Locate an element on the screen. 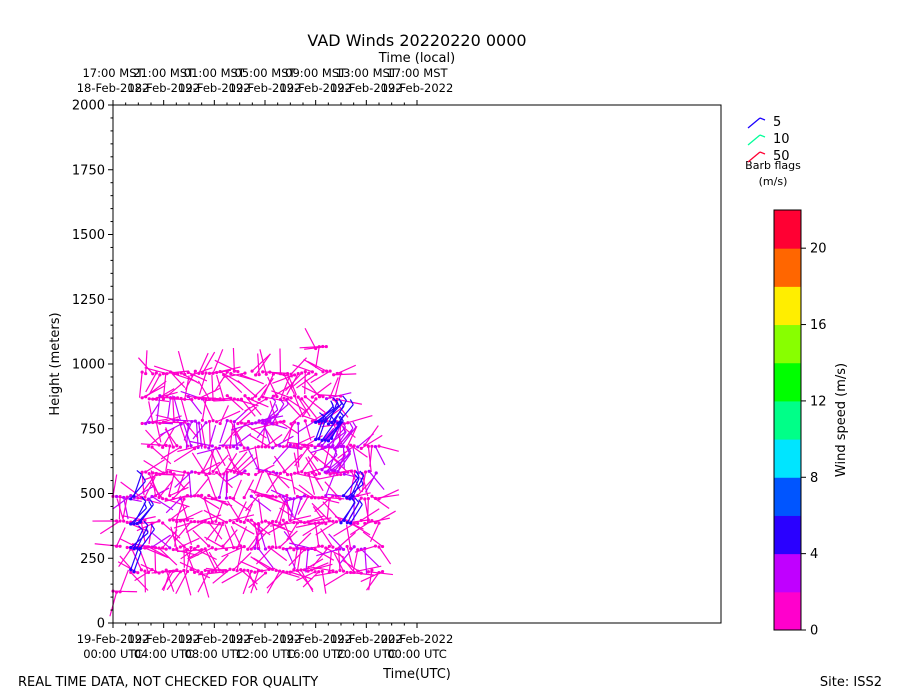 This screenshot has height=700, width=900. x-axis-label: Time(UTC) is located at coordinates (416, 674).